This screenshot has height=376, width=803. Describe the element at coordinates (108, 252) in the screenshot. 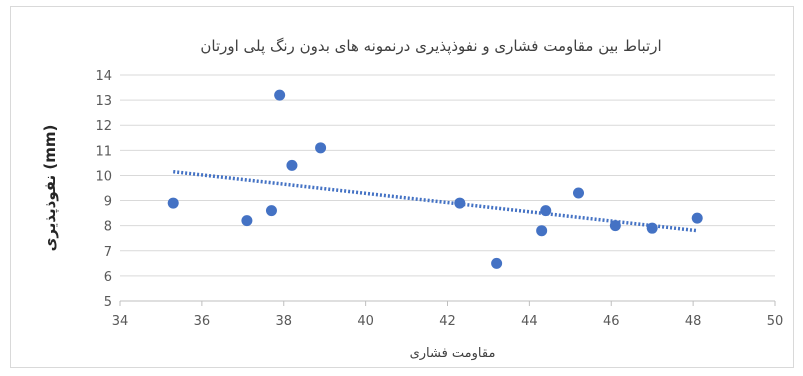

I see `y-tick-label: 7` at that location.